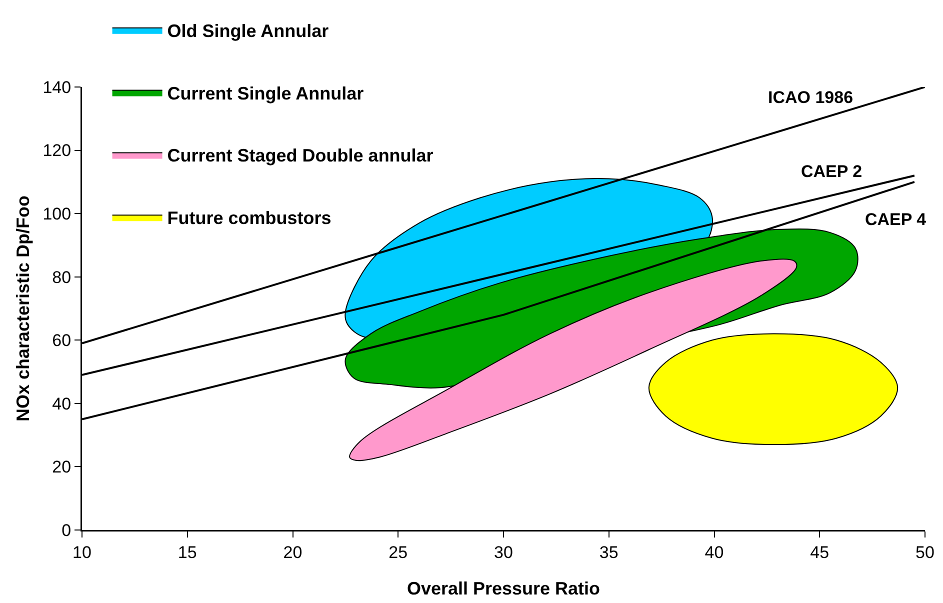 Image resolution: width=943 pixels, height=603 pixels. I want to click on y-tick-label: 60, so click(62, 340).